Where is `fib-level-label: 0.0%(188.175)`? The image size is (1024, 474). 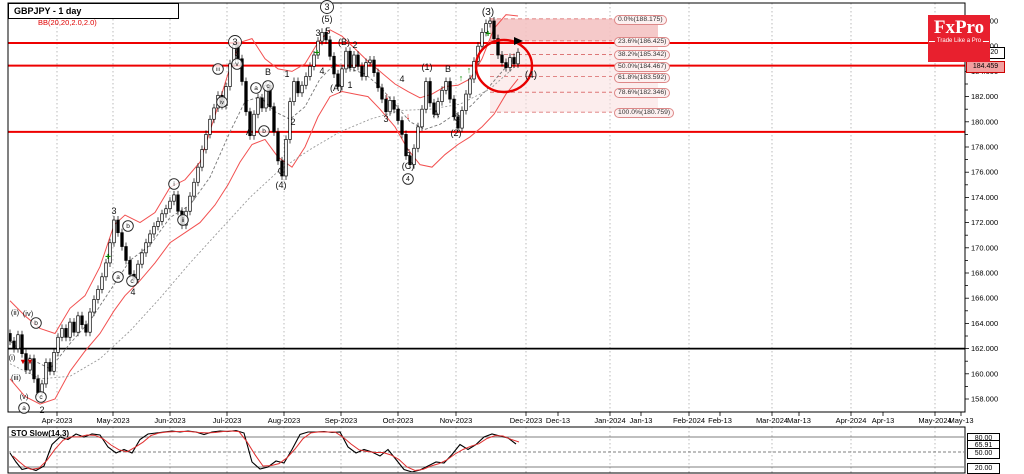
fib-level-label: 0.0%(188.175) is located at coordinates (640, 19).